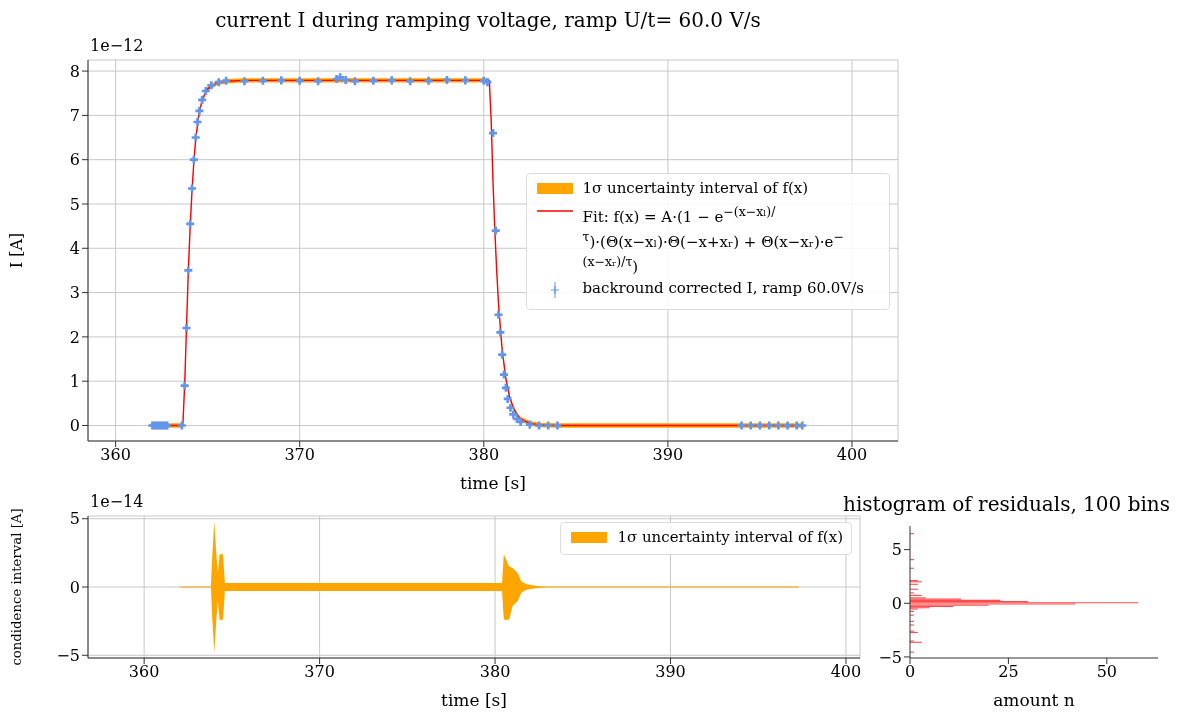 This screenshot has height=714, width=1193. Describe the element at coordinates (723, 288) in the screenshot. I see `legend-label: backround corrected I, ramp 60.0V/s` at that location.